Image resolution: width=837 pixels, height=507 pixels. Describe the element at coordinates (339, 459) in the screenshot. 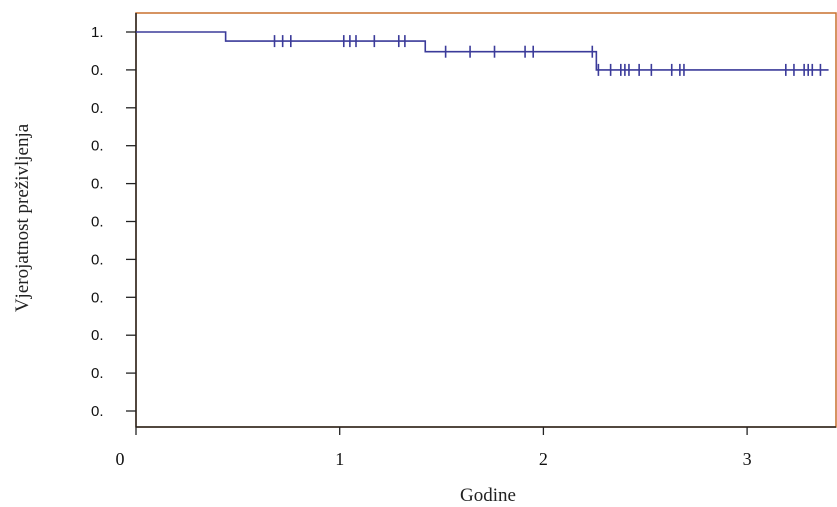

I see `x-tick-label: 1` at that location.